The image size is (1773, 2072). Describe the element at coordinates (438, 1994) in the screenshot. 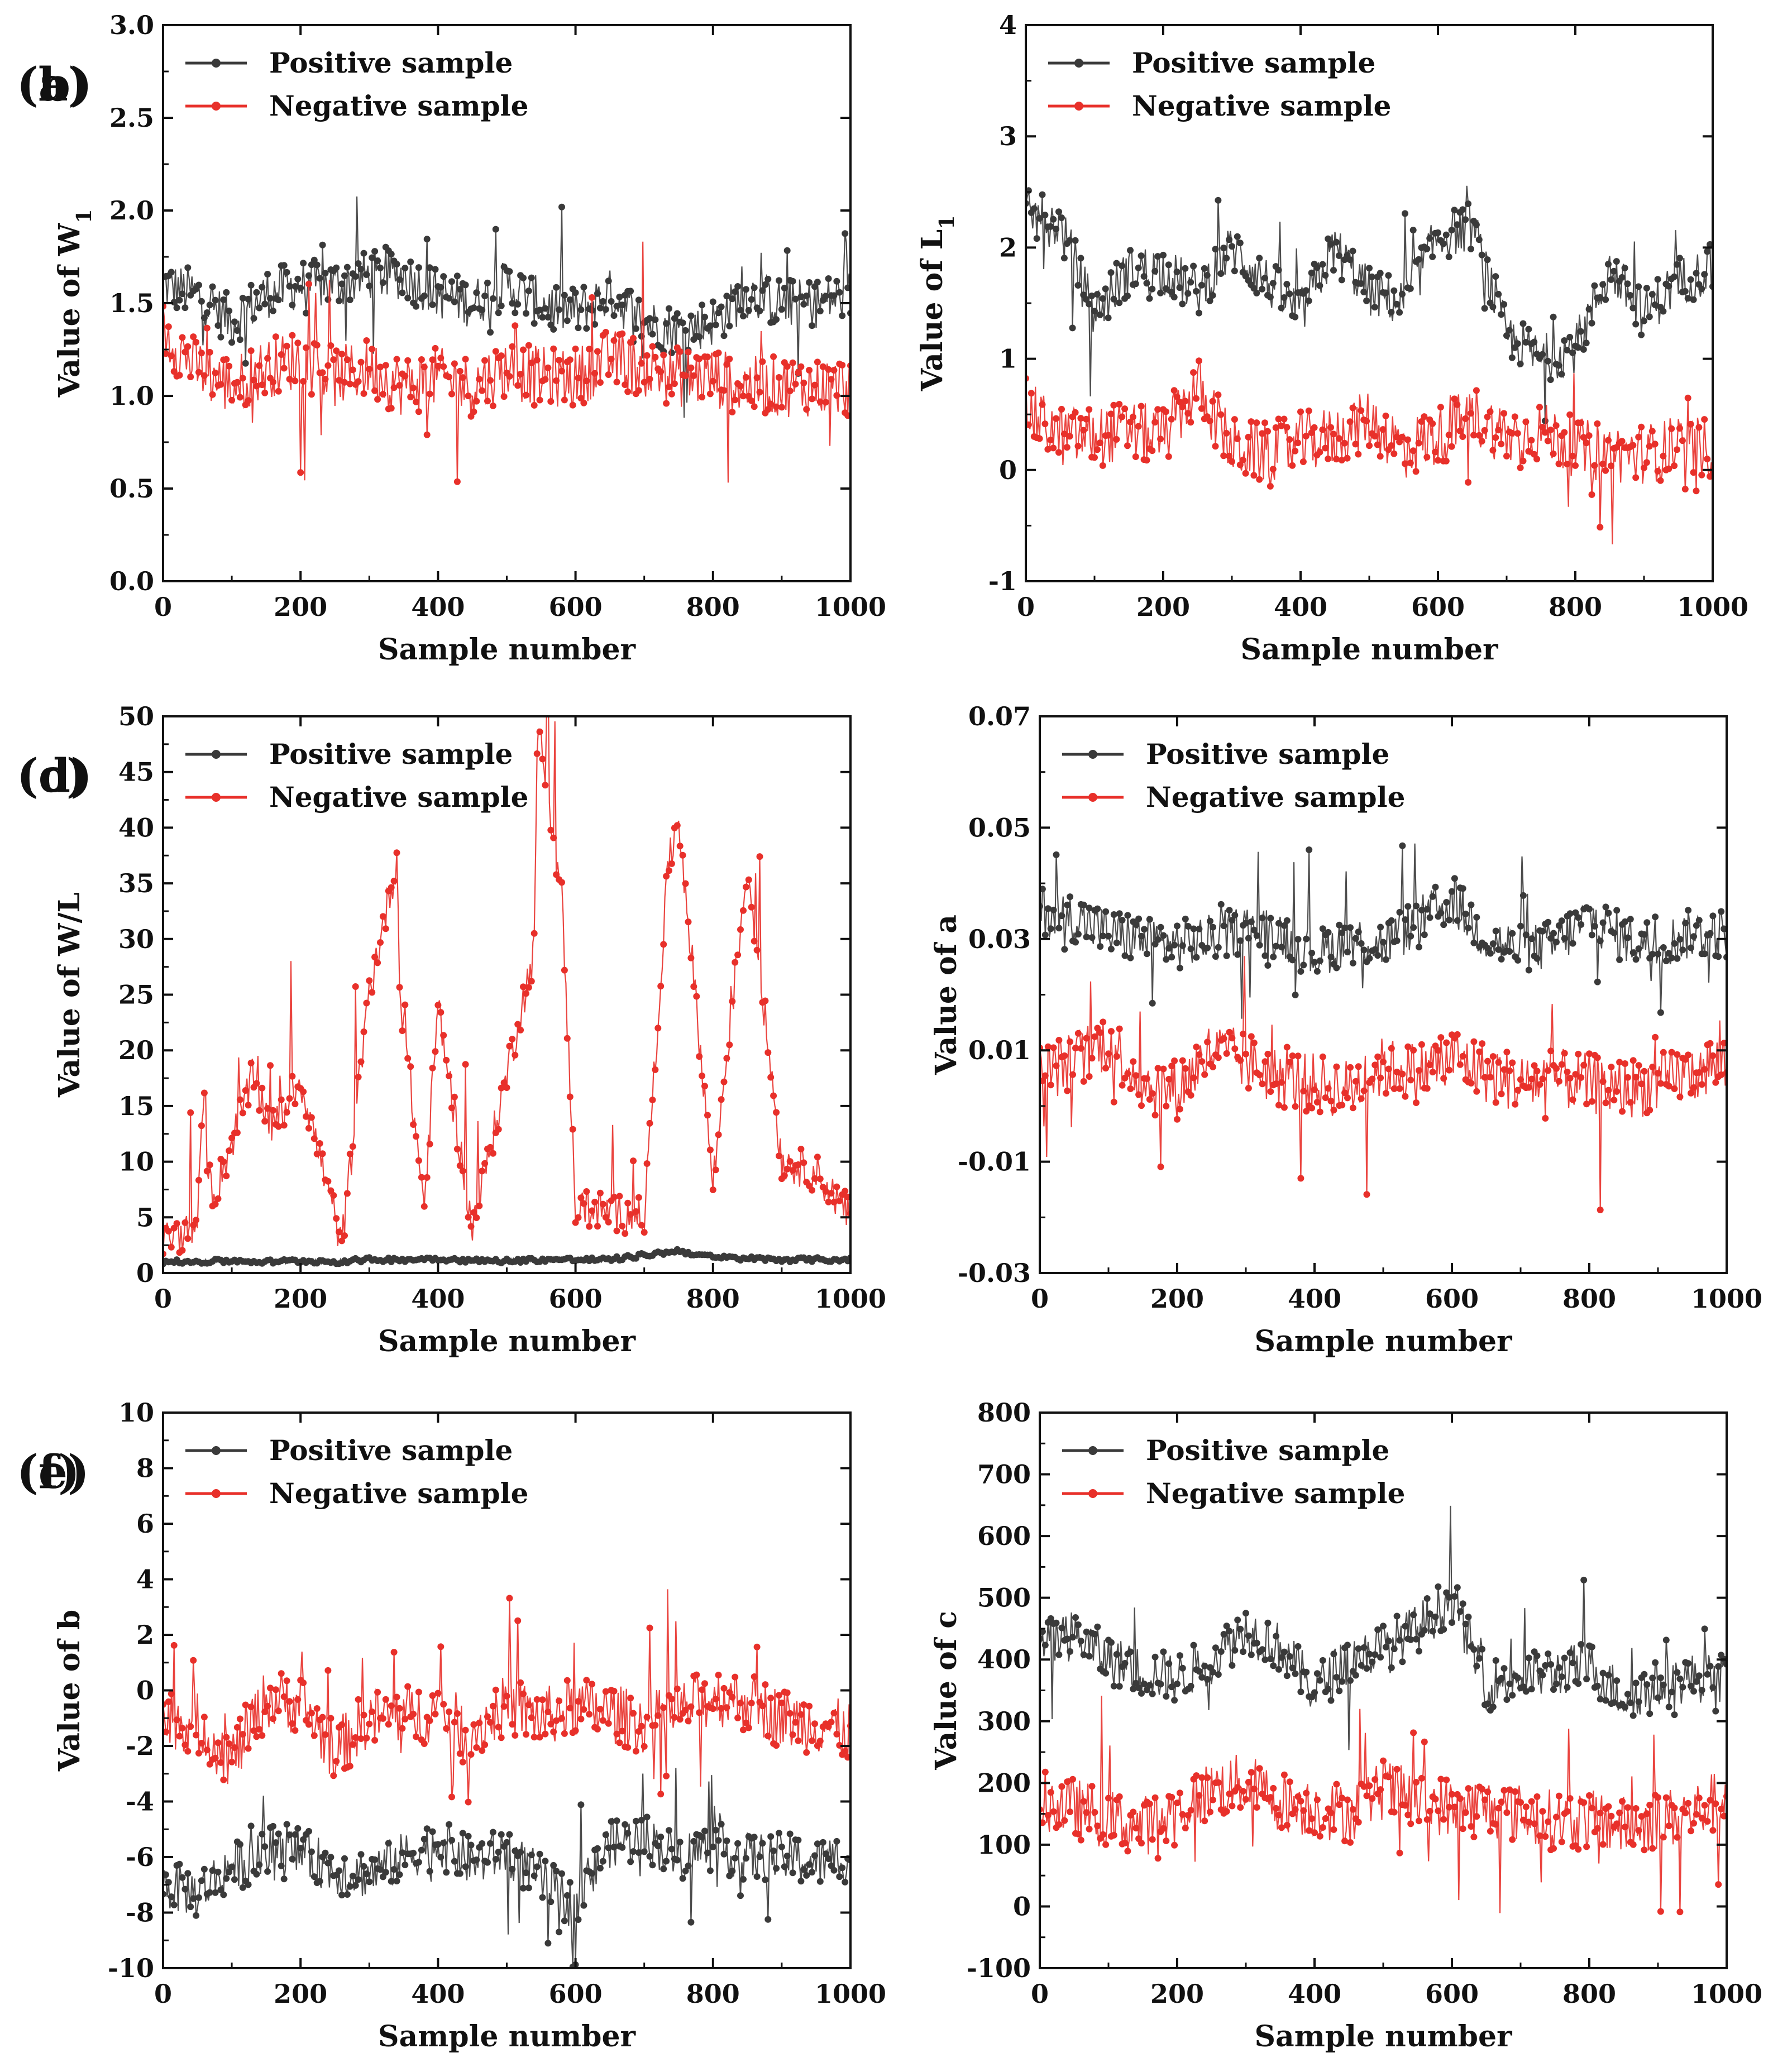

I see `x-tick-label: 400` at that location.